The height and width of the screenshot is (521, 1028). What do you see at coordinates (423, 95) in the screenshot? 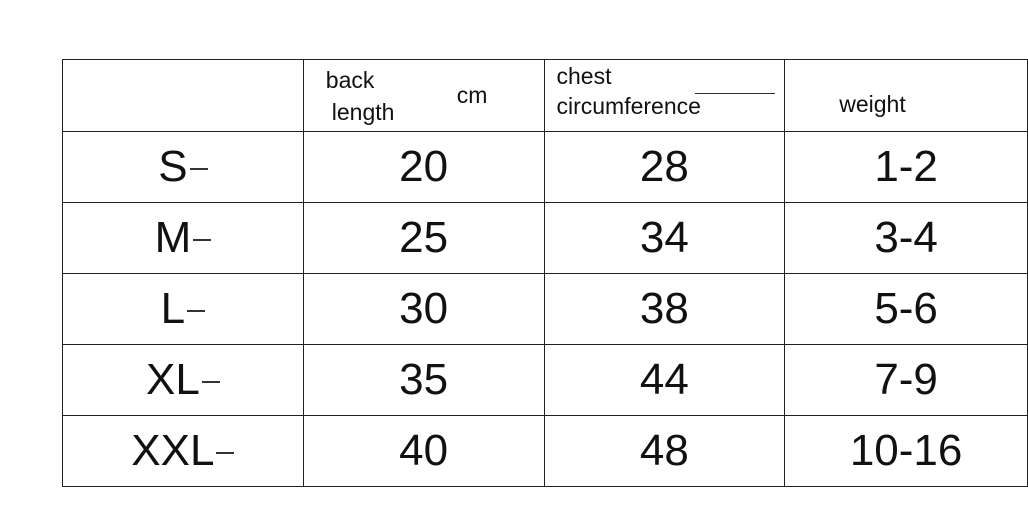
I see `header-back-length: back length cm` at bounding box center [423, 95].